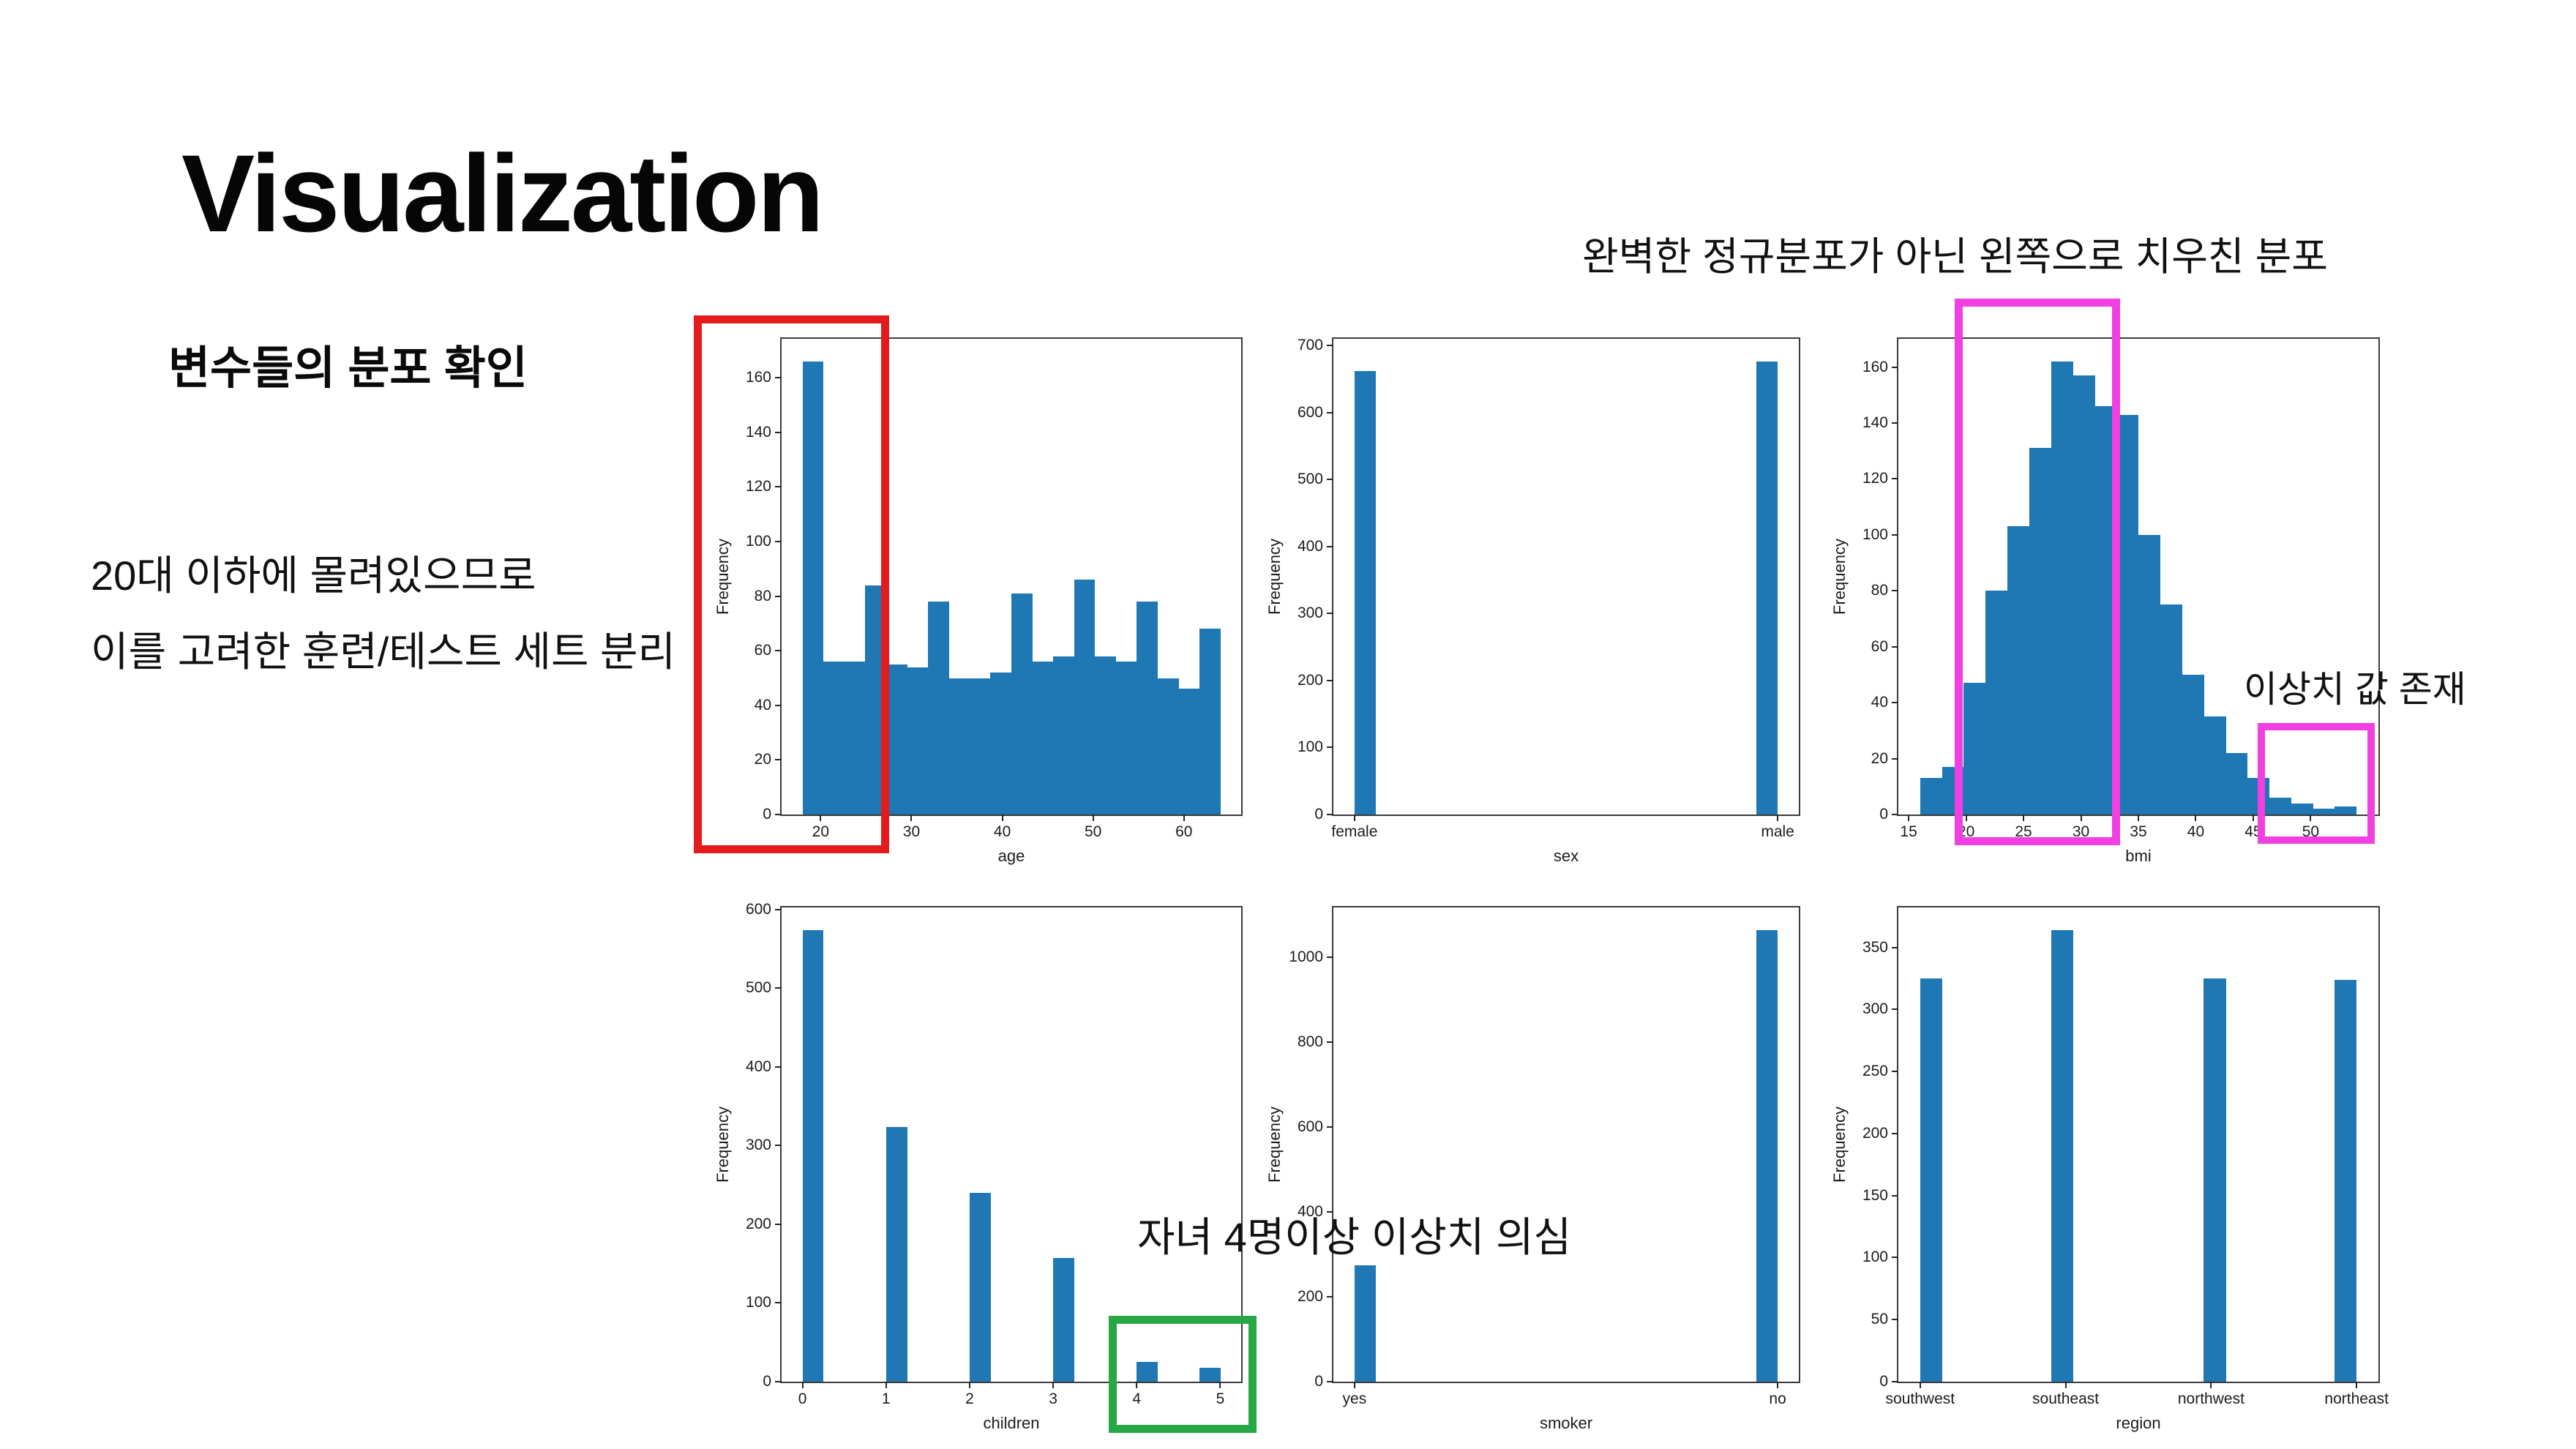 Image resolution: width=2576 pixels, height=1449 pixels. I want to click on note-bmi-outliers: 이상치 값 존재, so click(2355, 689).